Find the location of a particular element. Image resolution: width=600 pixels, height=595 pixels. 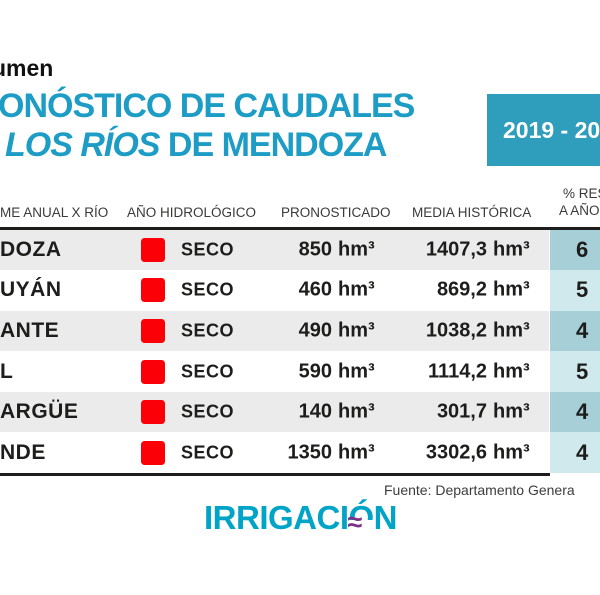

historical-value: 3302,6 is located at coordinates (456, 452).